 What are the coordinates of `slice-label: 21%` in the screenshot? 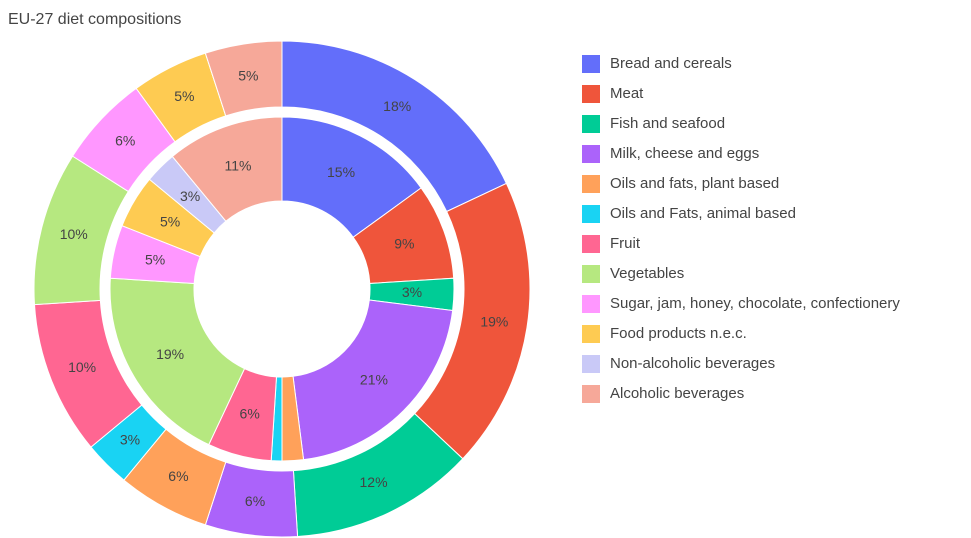 It's located at (374, 380).